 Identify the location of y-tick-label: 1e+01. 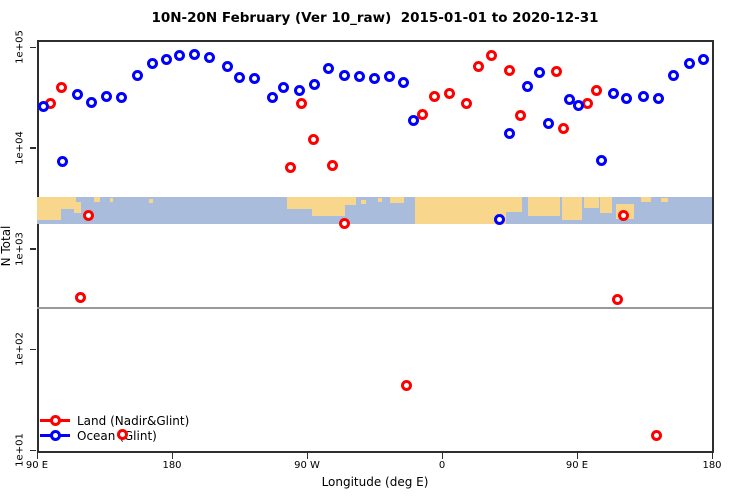
(20, 450).